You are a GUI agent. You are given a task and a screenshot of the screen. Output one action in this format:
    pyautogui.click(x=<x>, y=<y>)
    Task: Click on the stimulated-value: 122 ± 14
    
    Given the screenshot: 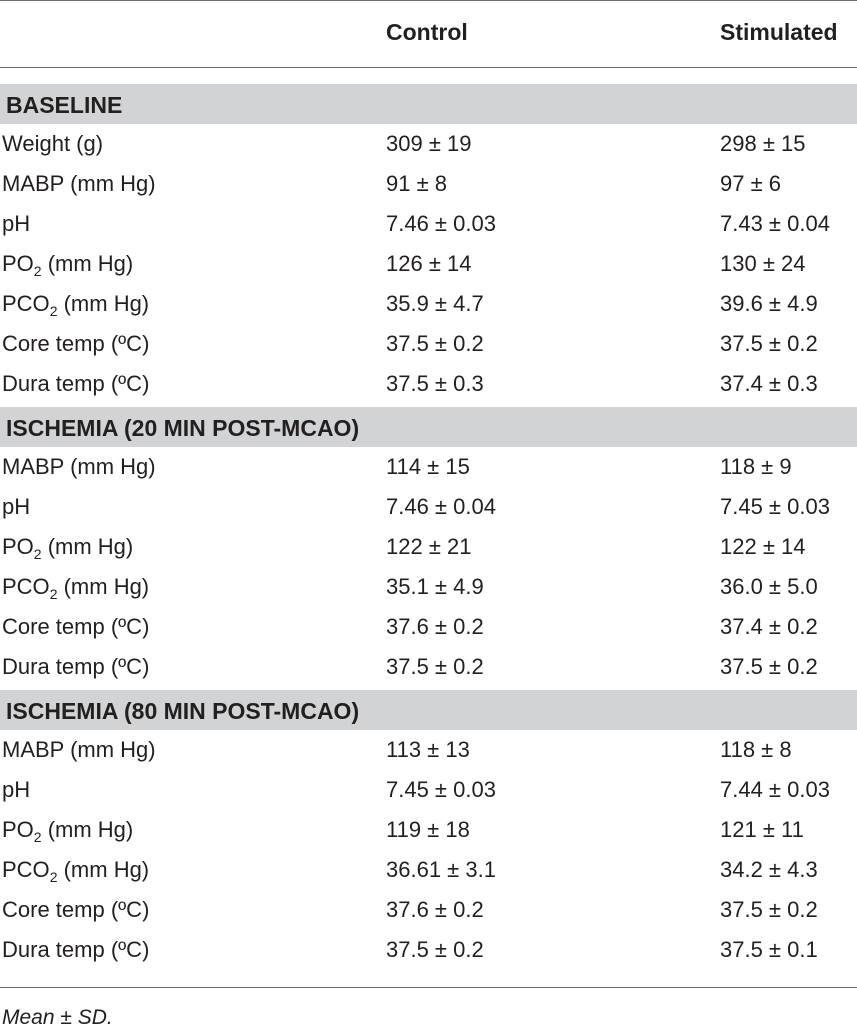 What is the action you would take?
    pyautogui.click(x=763, y=546)
    